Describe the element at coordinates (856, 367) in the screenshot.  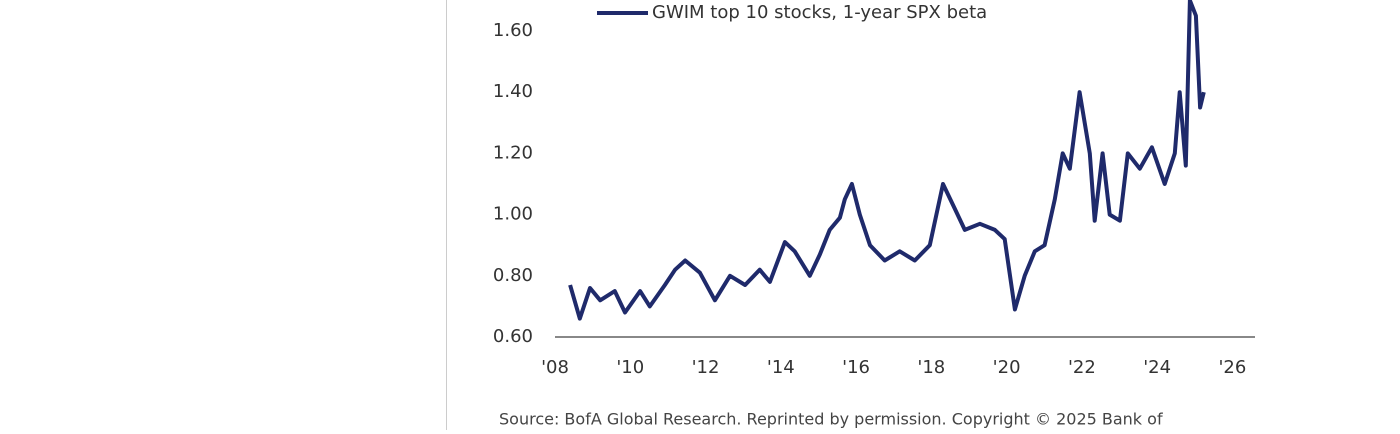
I see `x-tick-label: '16` at that location.